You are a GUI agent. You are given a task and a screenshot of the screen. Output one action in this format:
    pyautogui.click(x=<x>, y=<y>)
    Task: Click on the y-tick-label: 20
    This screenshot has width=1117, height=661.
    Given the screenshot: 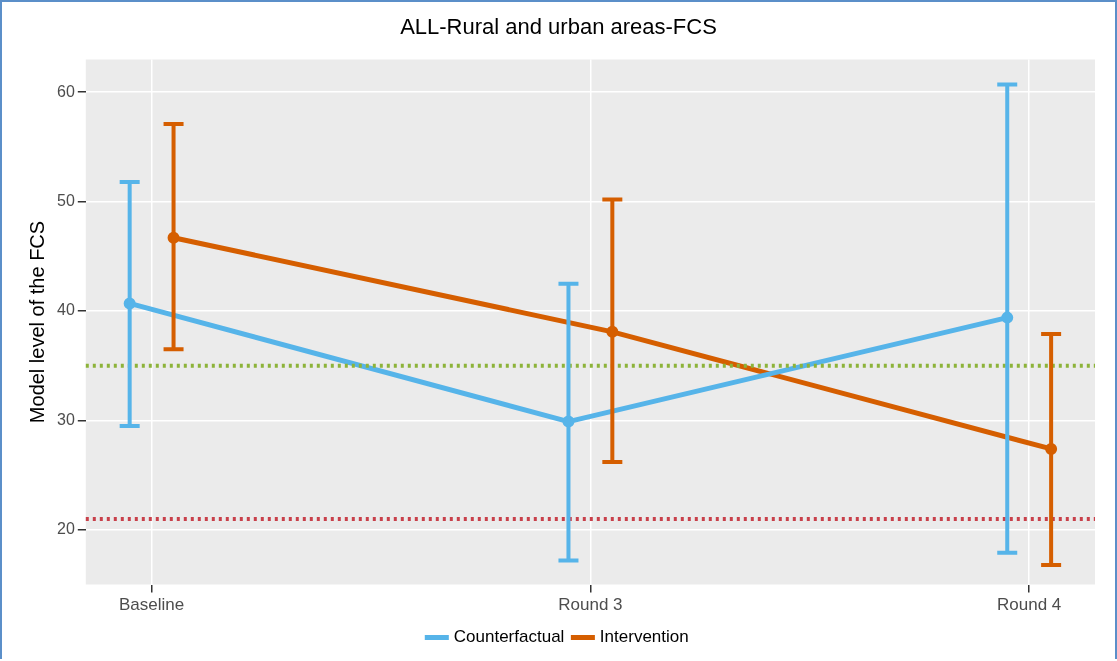 What is the action you would take?
    pyautogui.click(x=66, y=529)
    